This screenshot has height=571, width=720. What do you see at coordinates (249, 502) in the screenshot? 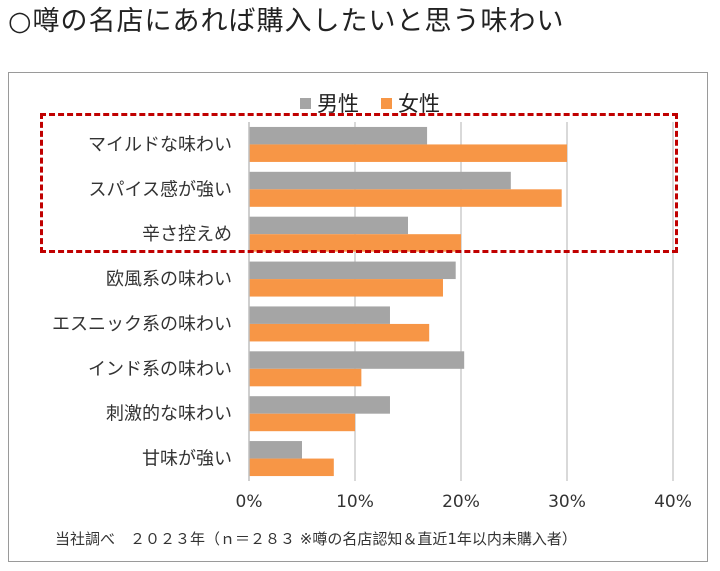
I see `x-tick-label: 0%` at bounding box center [249, 502].